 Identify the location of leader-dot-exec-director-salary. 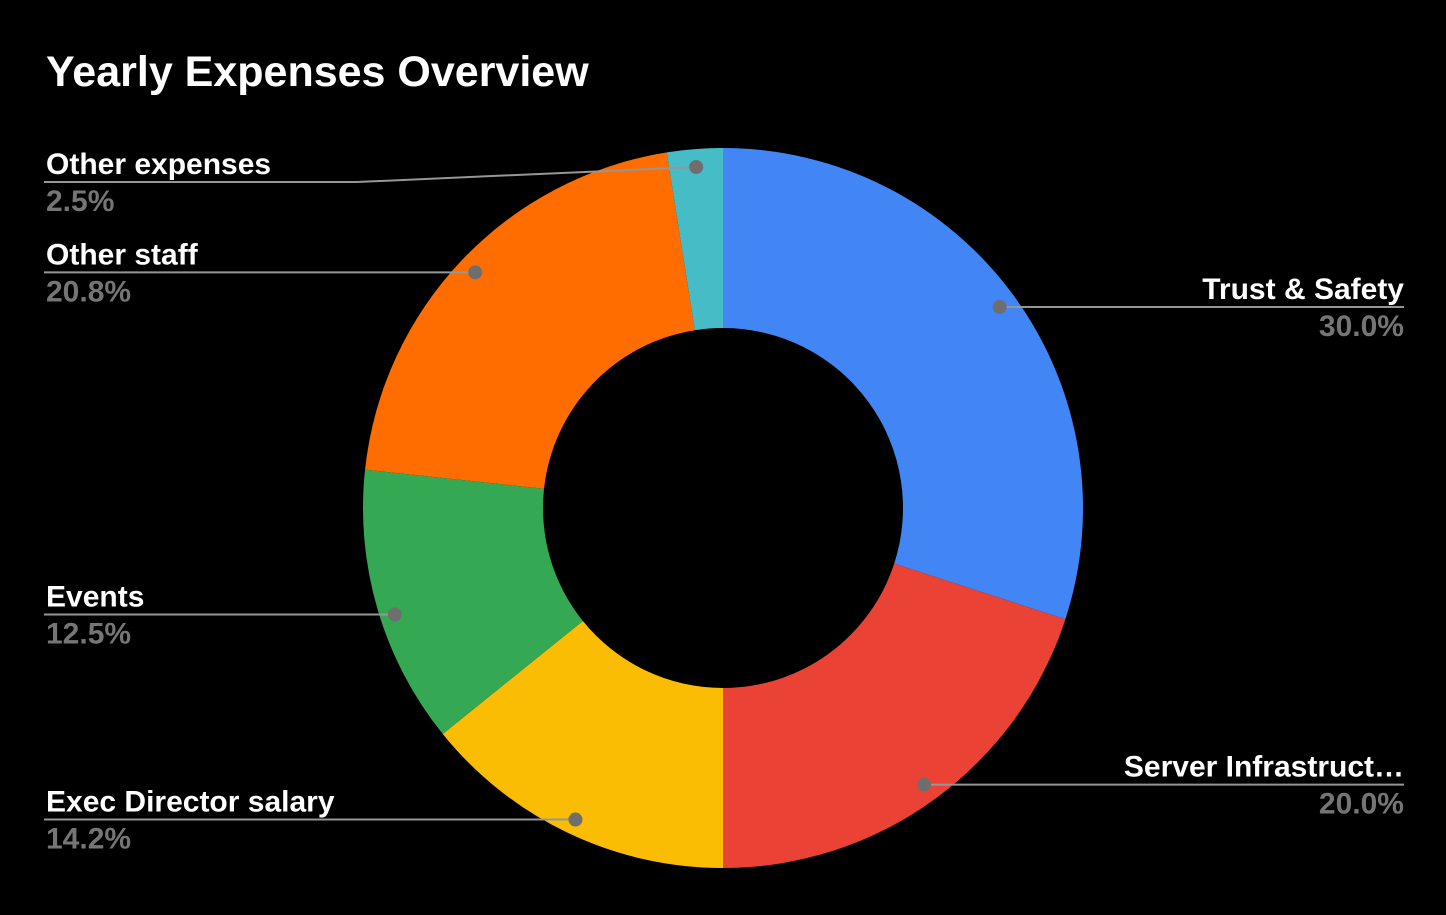
(575, 819).